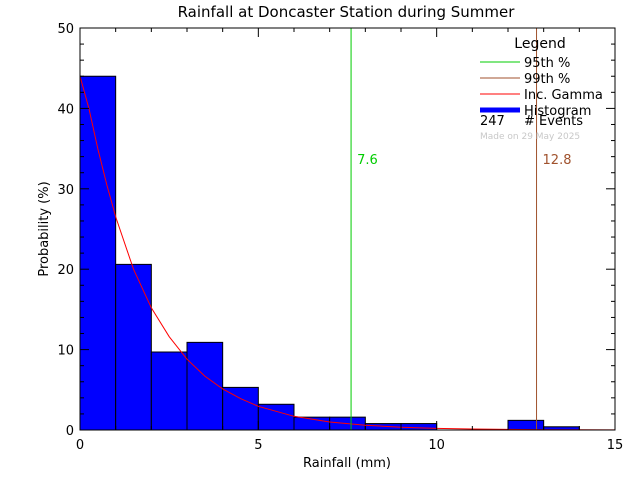 The width and height of the screenshot is (640, 480). I want to click on x-axis-label: Rainfall (mm), so click(347, 463).